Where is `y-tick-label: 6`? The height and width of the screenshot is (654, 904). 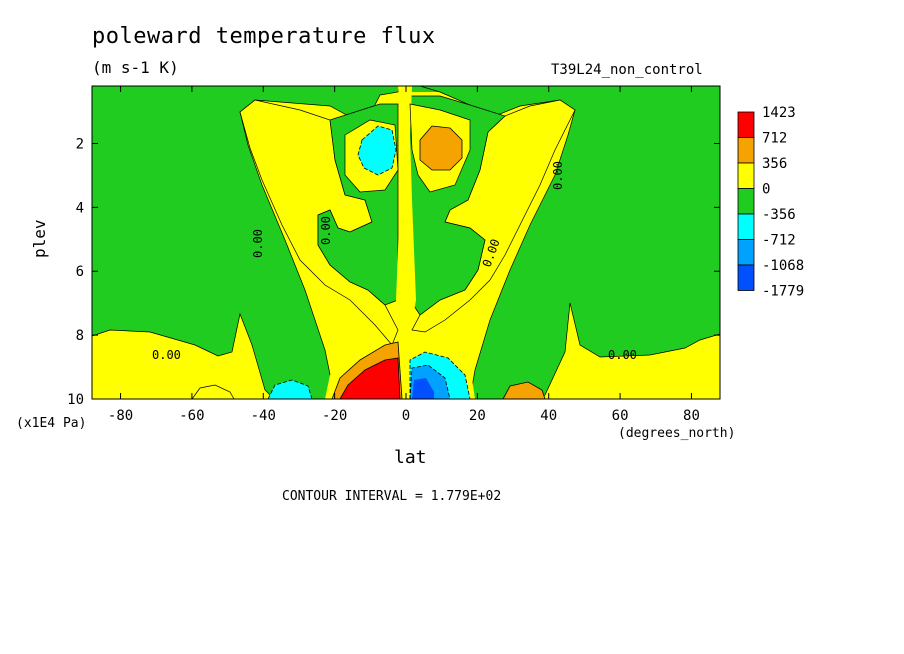
y-tick-label: 6 is located at coordinates (80, 272).